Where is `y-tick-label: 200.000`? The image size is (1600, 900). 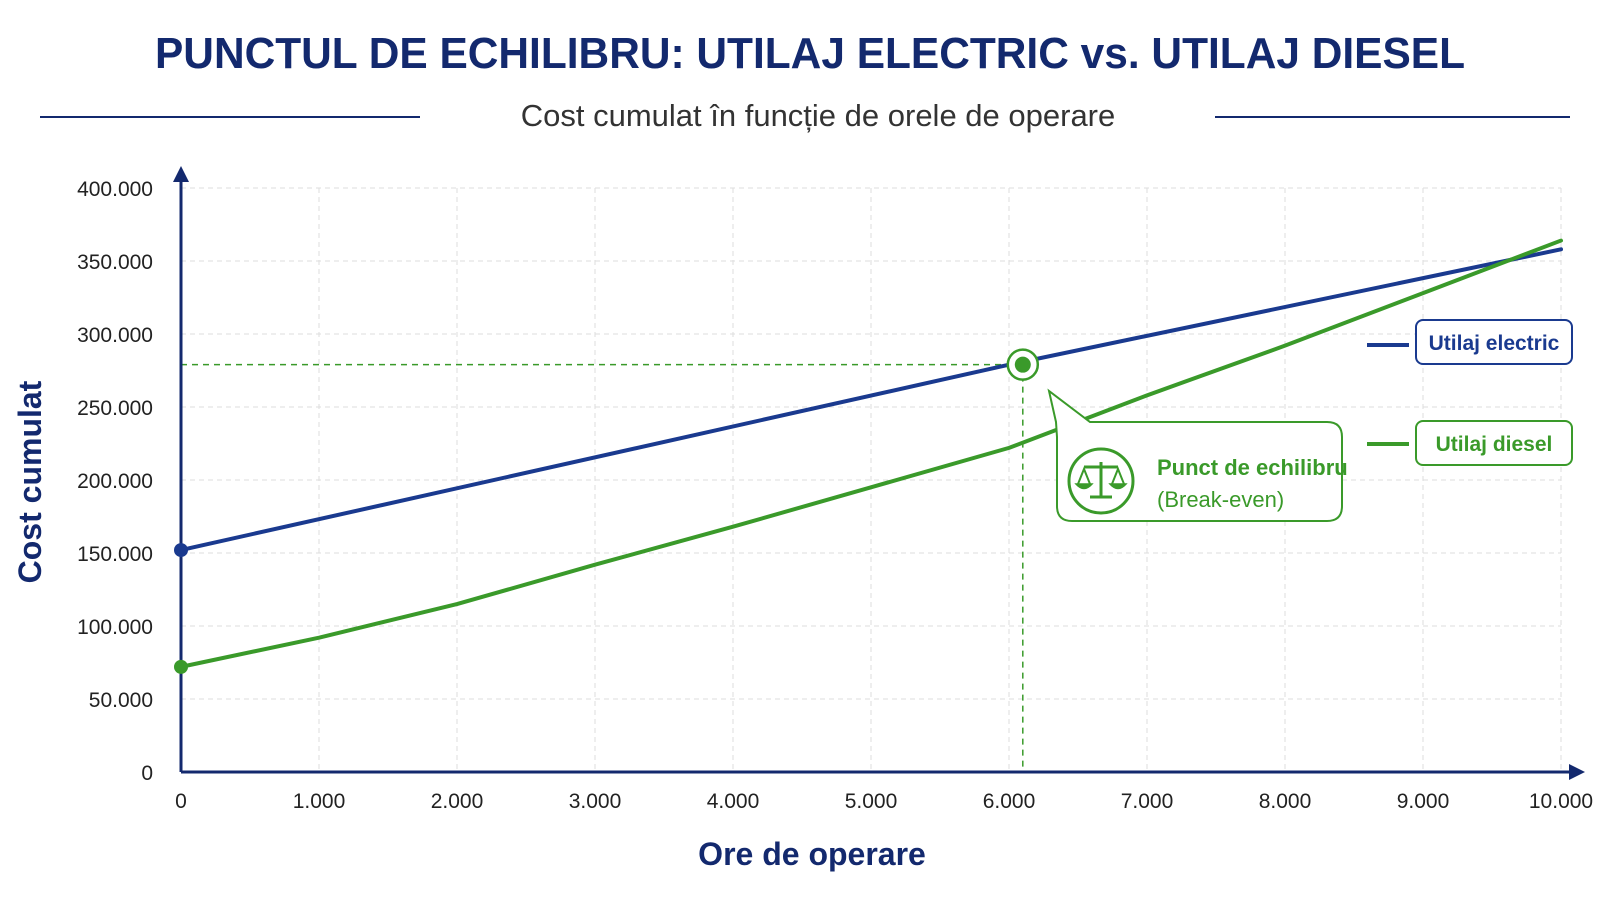
y-tick-label: 200.000 is located at coordinates (115, 481).